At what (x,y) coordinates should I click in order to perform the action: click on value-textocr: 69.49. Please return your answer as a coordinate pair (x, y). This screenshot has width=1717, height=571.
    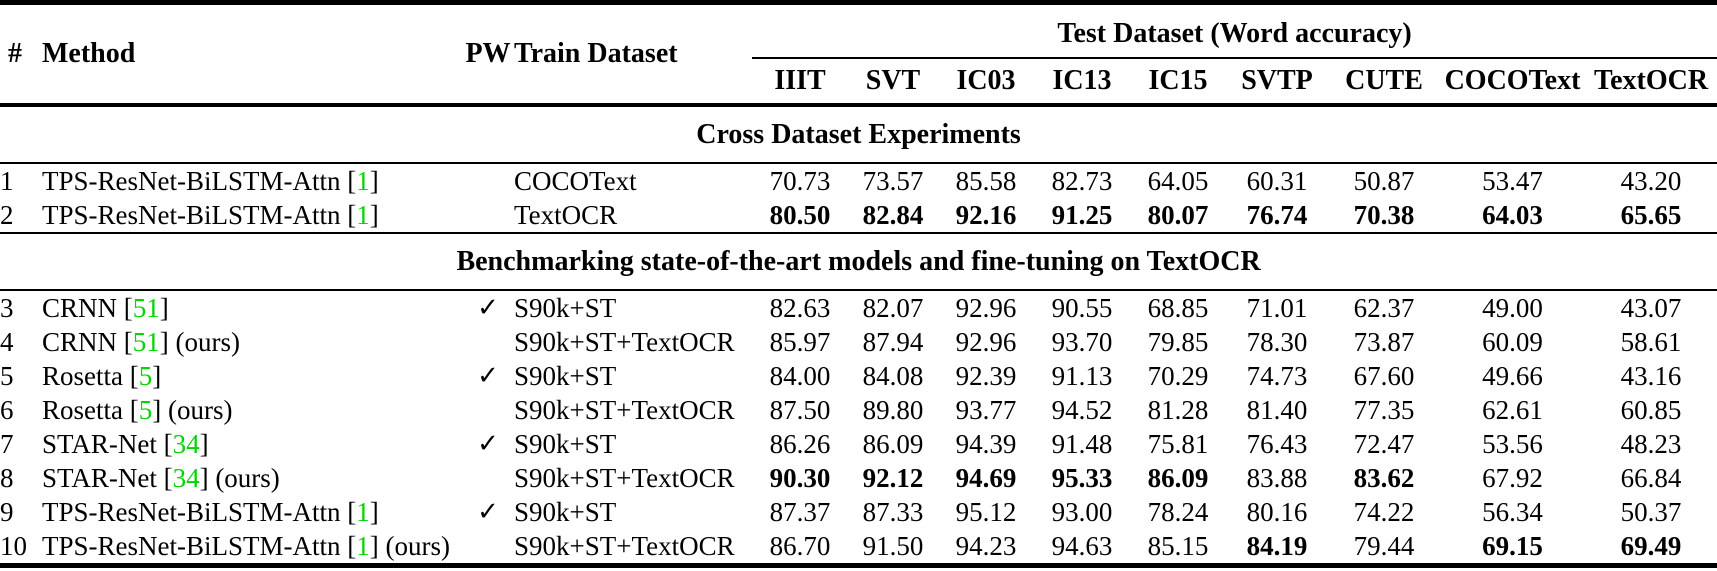
    Looking at the image, I should click on (1651, 545).